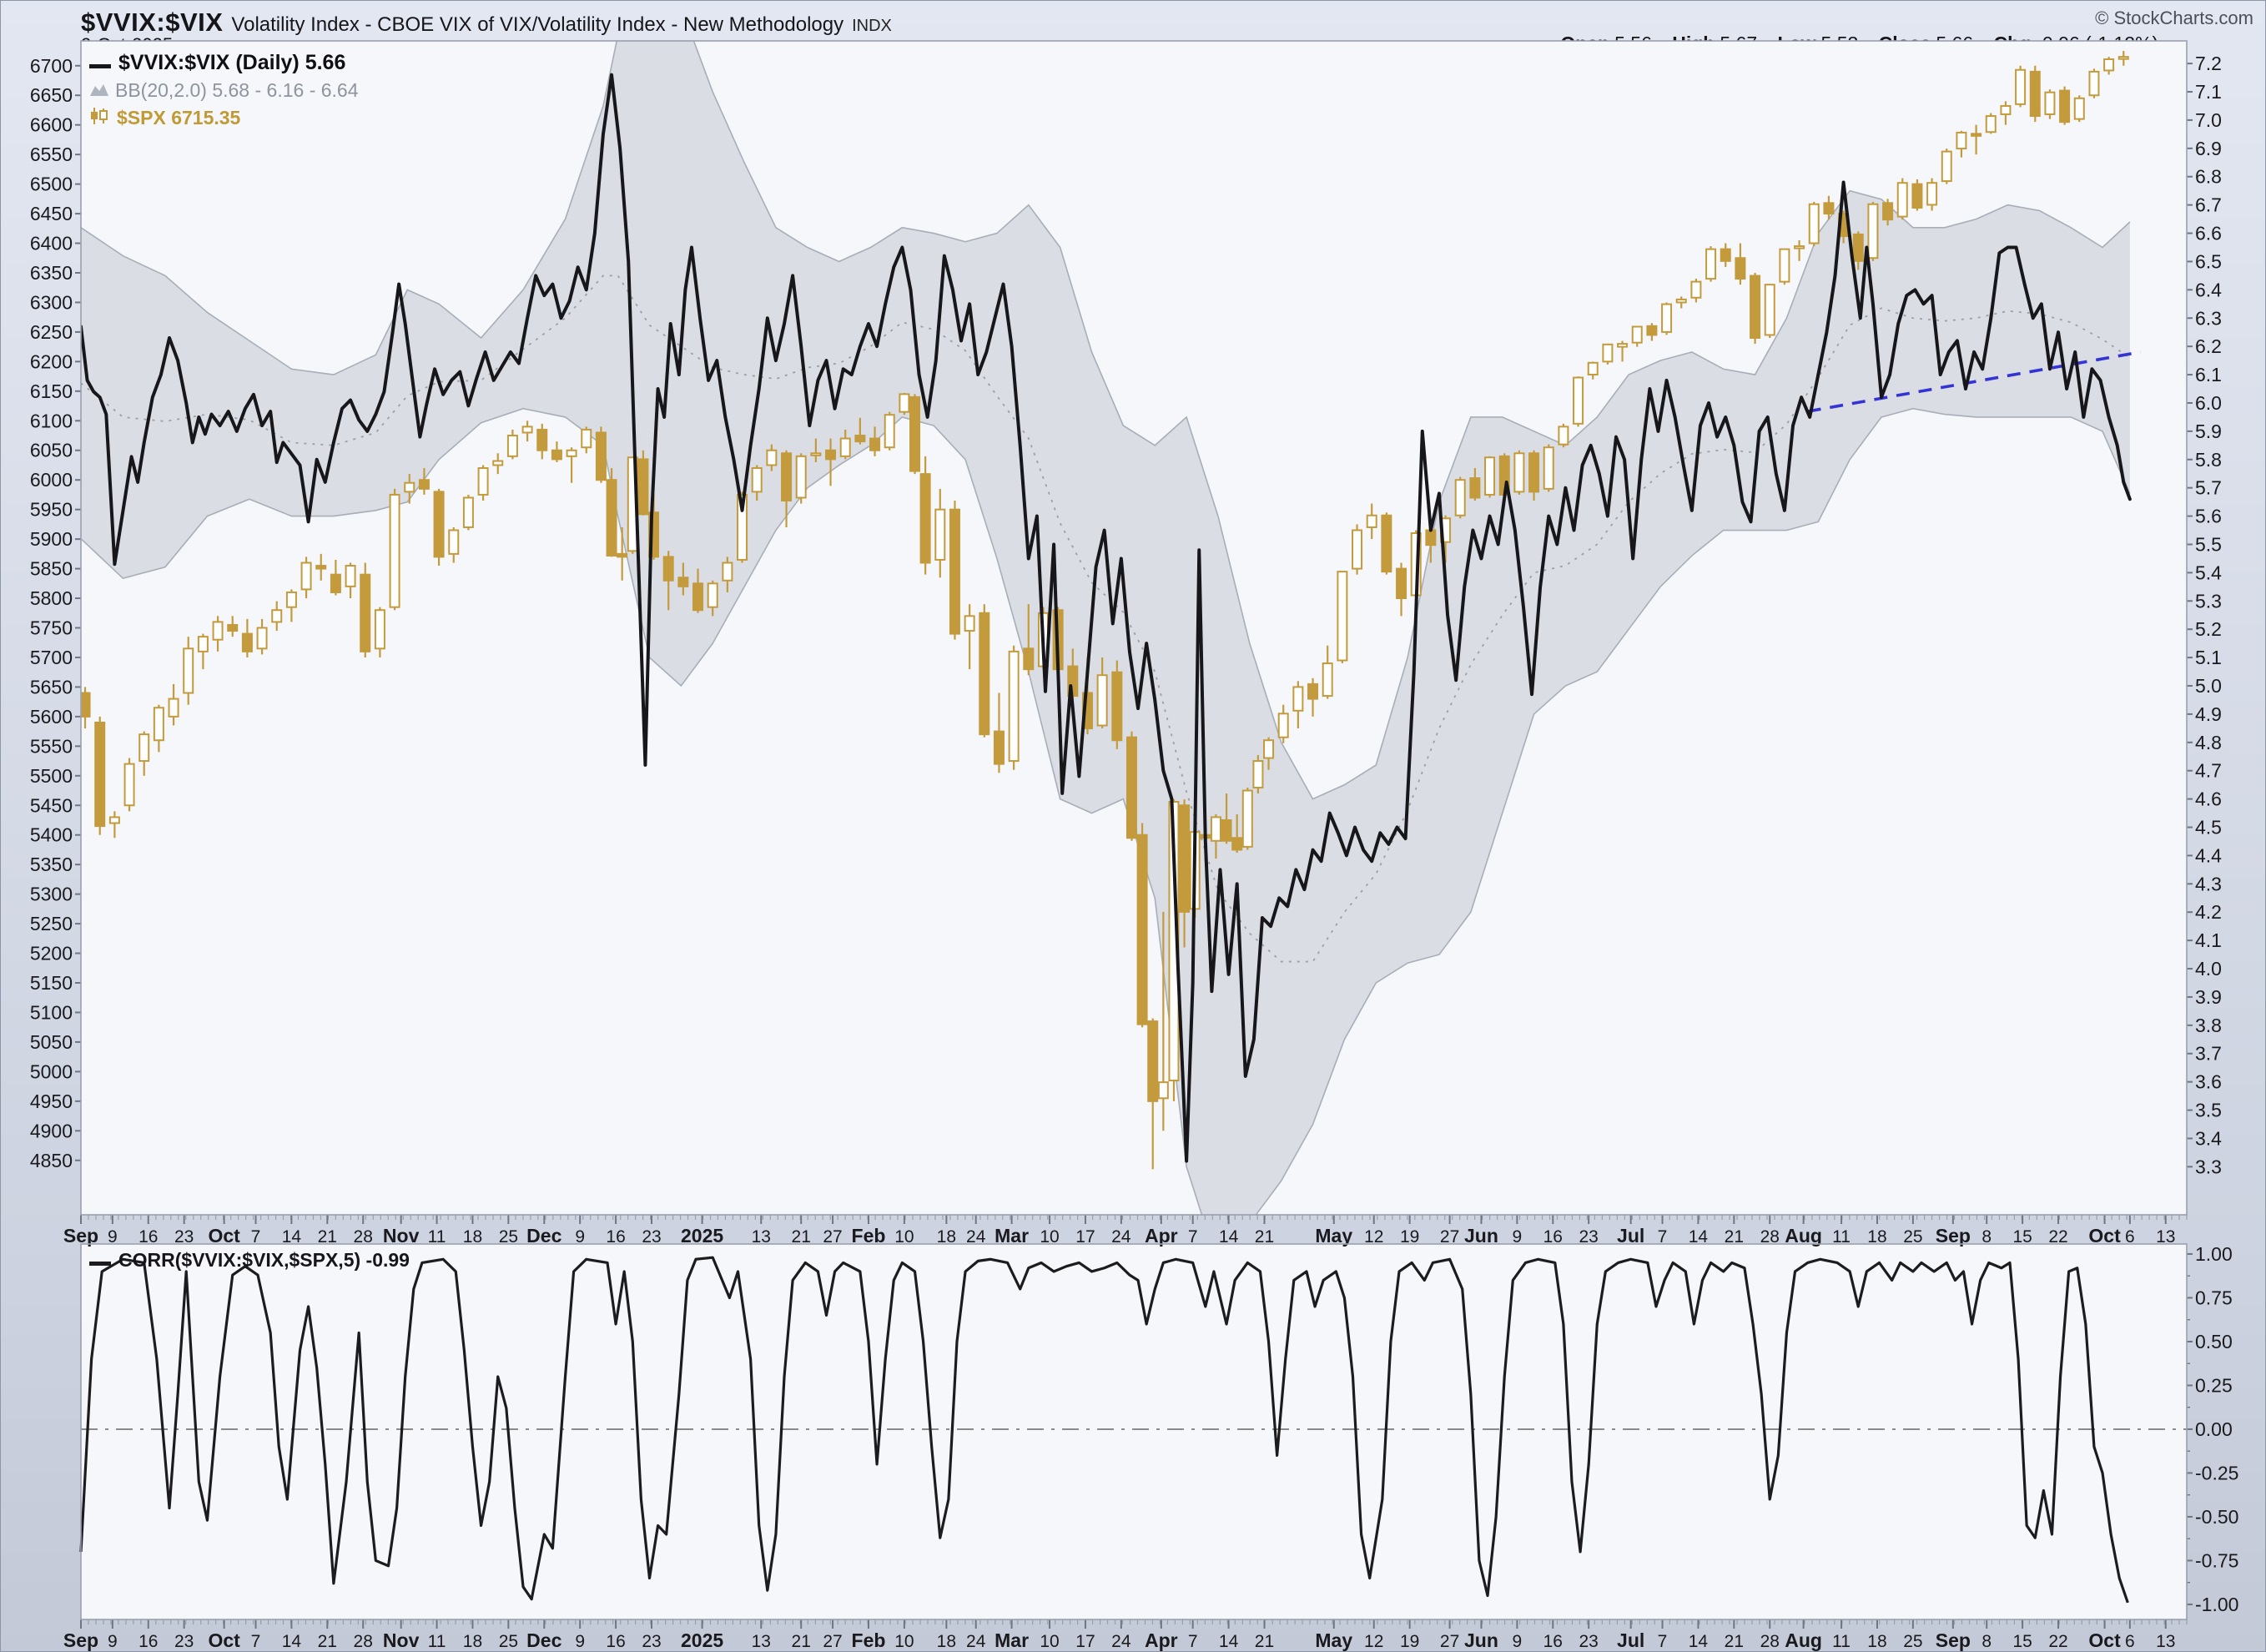 Image resolution: width=2266 pixels, height=1652 pixels. Describe the element at coordinates (904, 1237) in the screenshot. I see `x-axis-top-label: 10` at that location.